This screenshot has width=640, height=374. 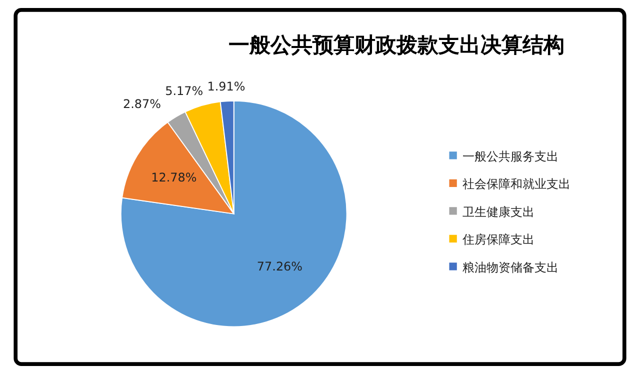 What do you see at coordinates (498, 239) in the screenshot?
I see `legend-label: 住房保障支出` at bounding box center [498, 239].